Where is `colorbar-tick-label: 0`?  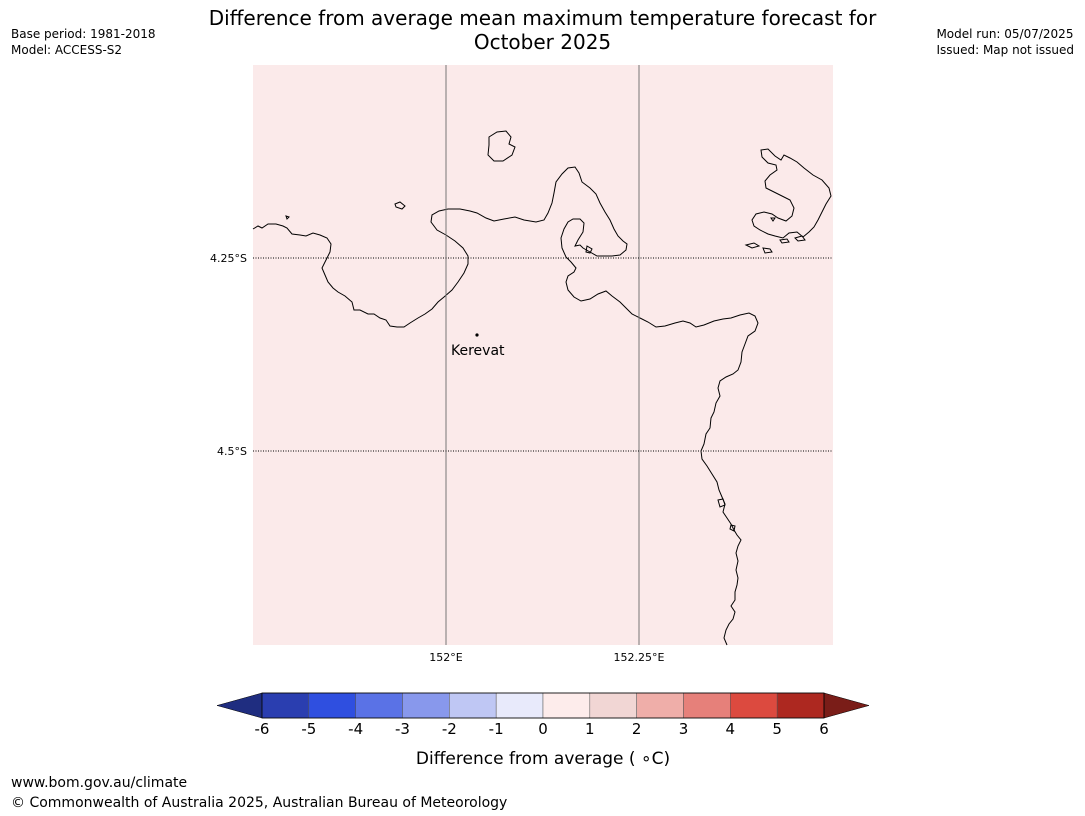 colorbar-tick-label: 0 is located at coordinates (543, 729).